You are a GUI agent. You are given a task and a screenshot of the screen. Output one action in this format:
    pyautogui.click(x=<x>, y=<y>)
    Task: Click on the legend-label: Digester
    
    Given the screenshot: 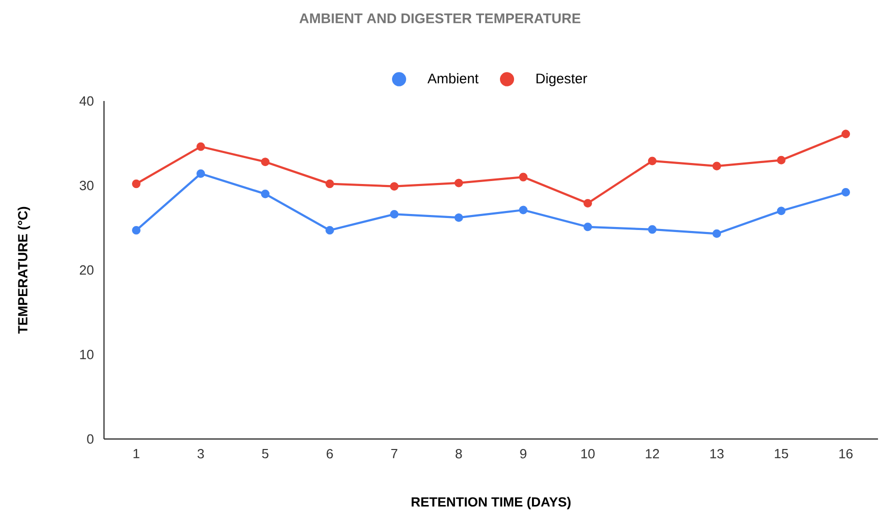 What is the action you would take?
    pyautogui.click(x=562, y=79)
    